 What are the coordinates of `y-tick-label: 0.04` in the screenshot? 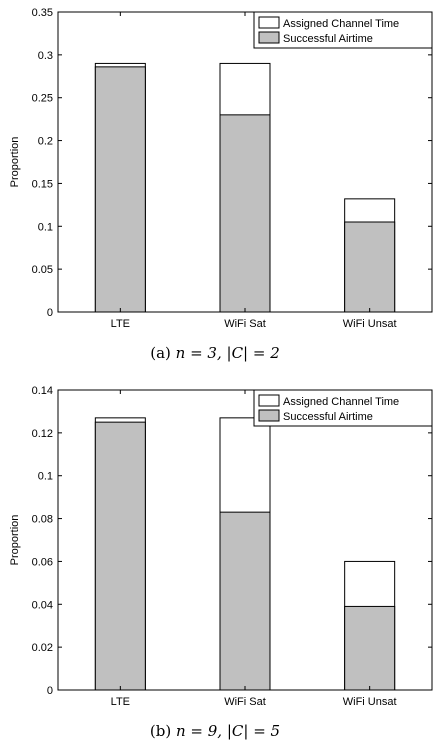 It's located at (42, 605).